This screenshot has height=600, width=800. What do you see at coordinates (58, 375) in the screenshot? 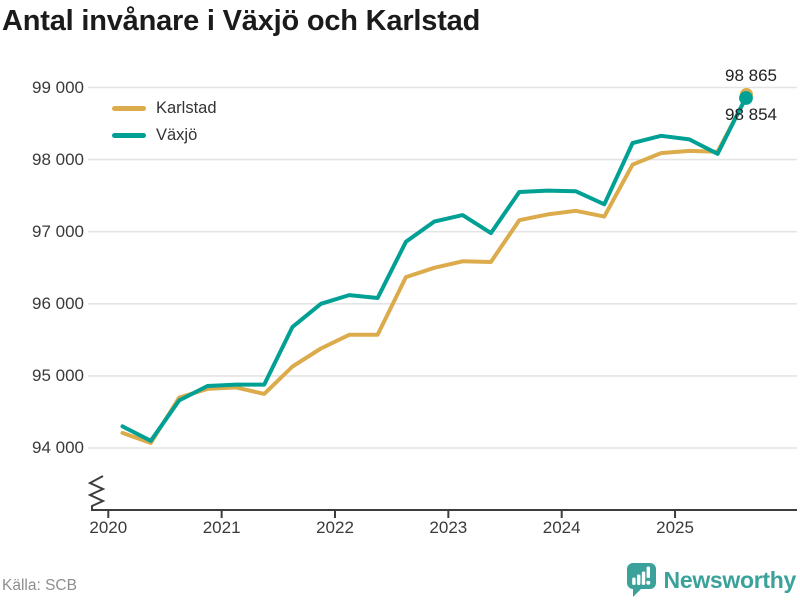
I see `y-tick-label: 95 000` at bounding box center [58, 375].